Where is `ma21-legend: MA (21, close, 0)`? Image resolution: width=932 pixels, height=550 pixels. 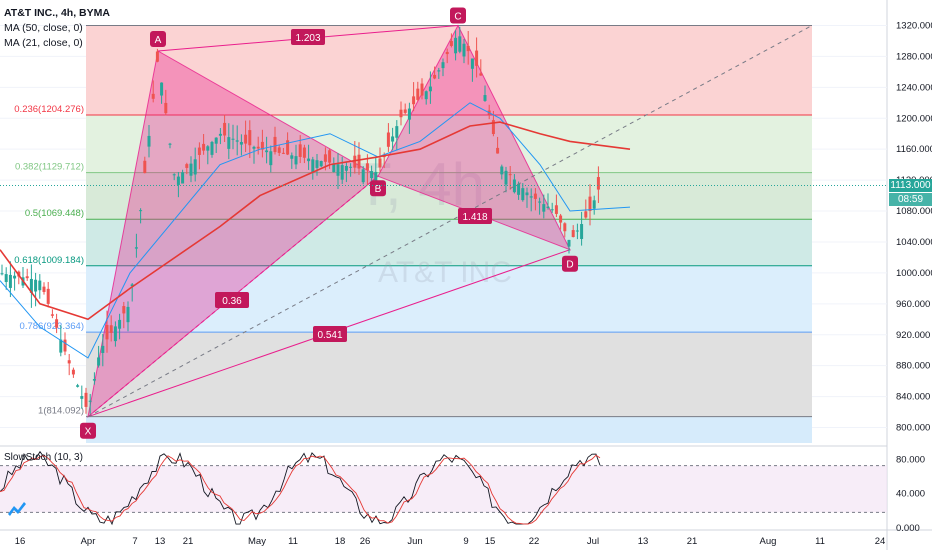 ma21-legend: MA (21, close, 0) is located at coordinates (43, 43).